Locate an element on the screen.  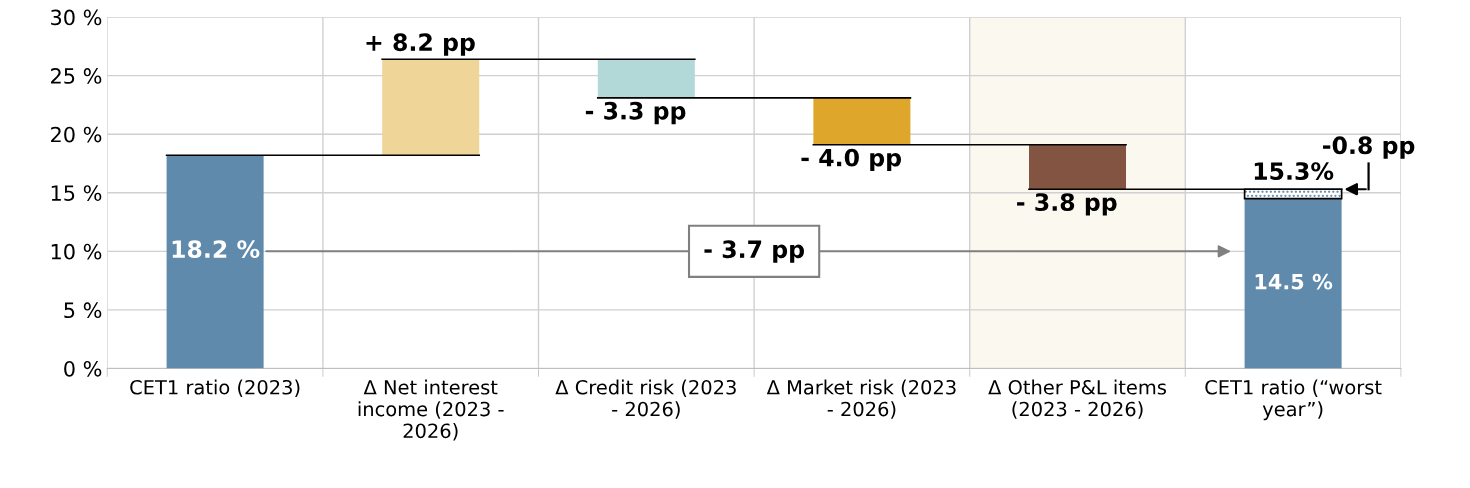
y-tick-label: 20 % is located at coordinates (76, 134).